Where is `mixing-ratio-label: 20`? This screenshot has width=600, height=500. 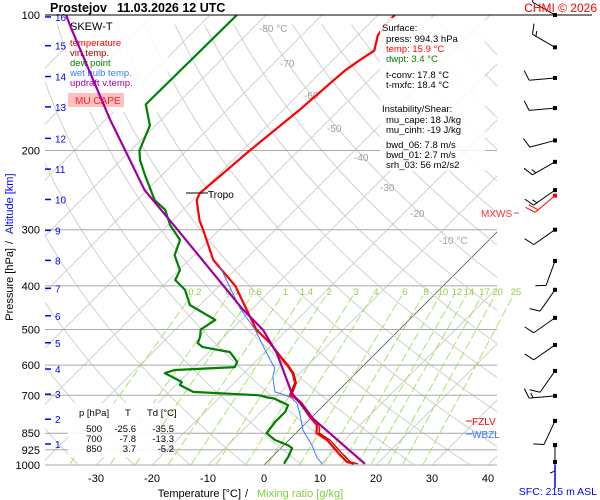
mixing-ratio-label: 20 is located at coordinates (497, 292).